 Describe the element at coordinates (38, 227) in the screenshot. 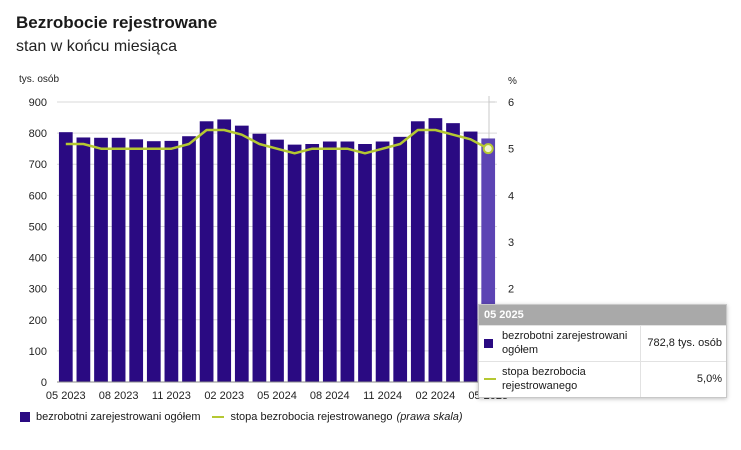

I see `y-tick-label-left: 500` at that location.